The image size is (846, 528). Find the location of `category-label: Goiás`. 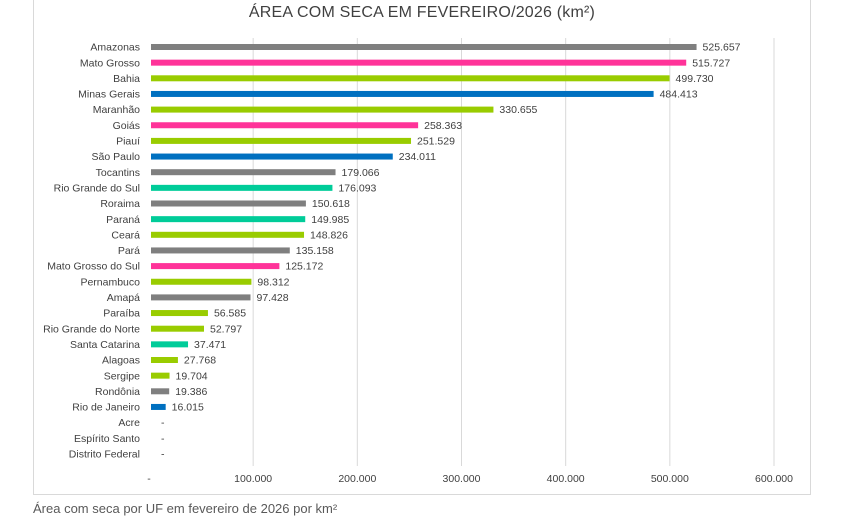

category-label: Goiás is located at coordinates (126, 126).